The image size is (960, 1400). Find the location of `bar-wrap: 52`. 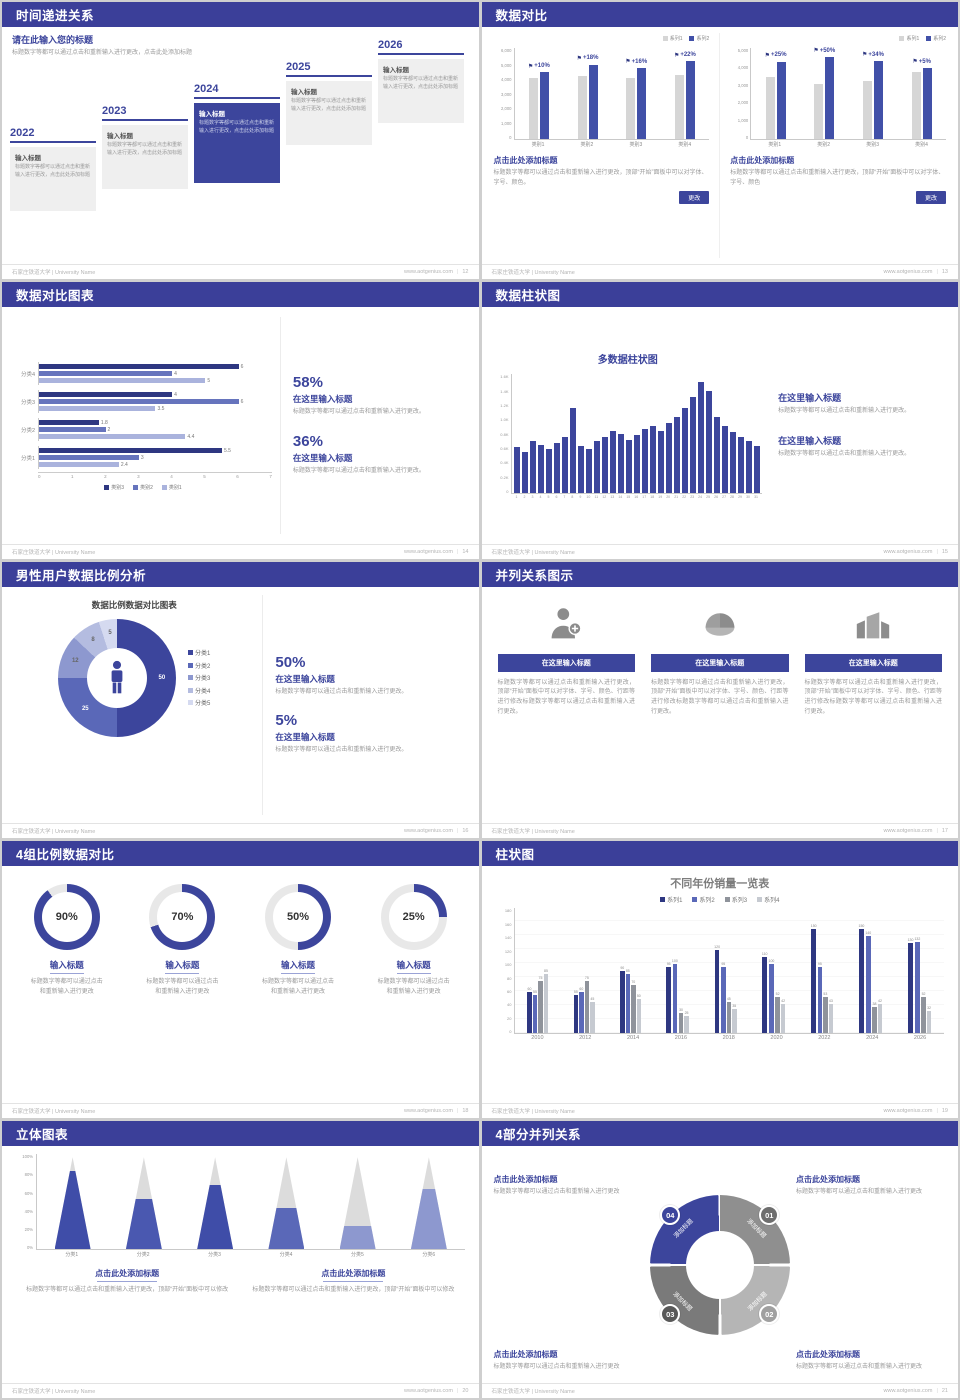

bar-wrap: 52 is located at coordinates (777, 971).